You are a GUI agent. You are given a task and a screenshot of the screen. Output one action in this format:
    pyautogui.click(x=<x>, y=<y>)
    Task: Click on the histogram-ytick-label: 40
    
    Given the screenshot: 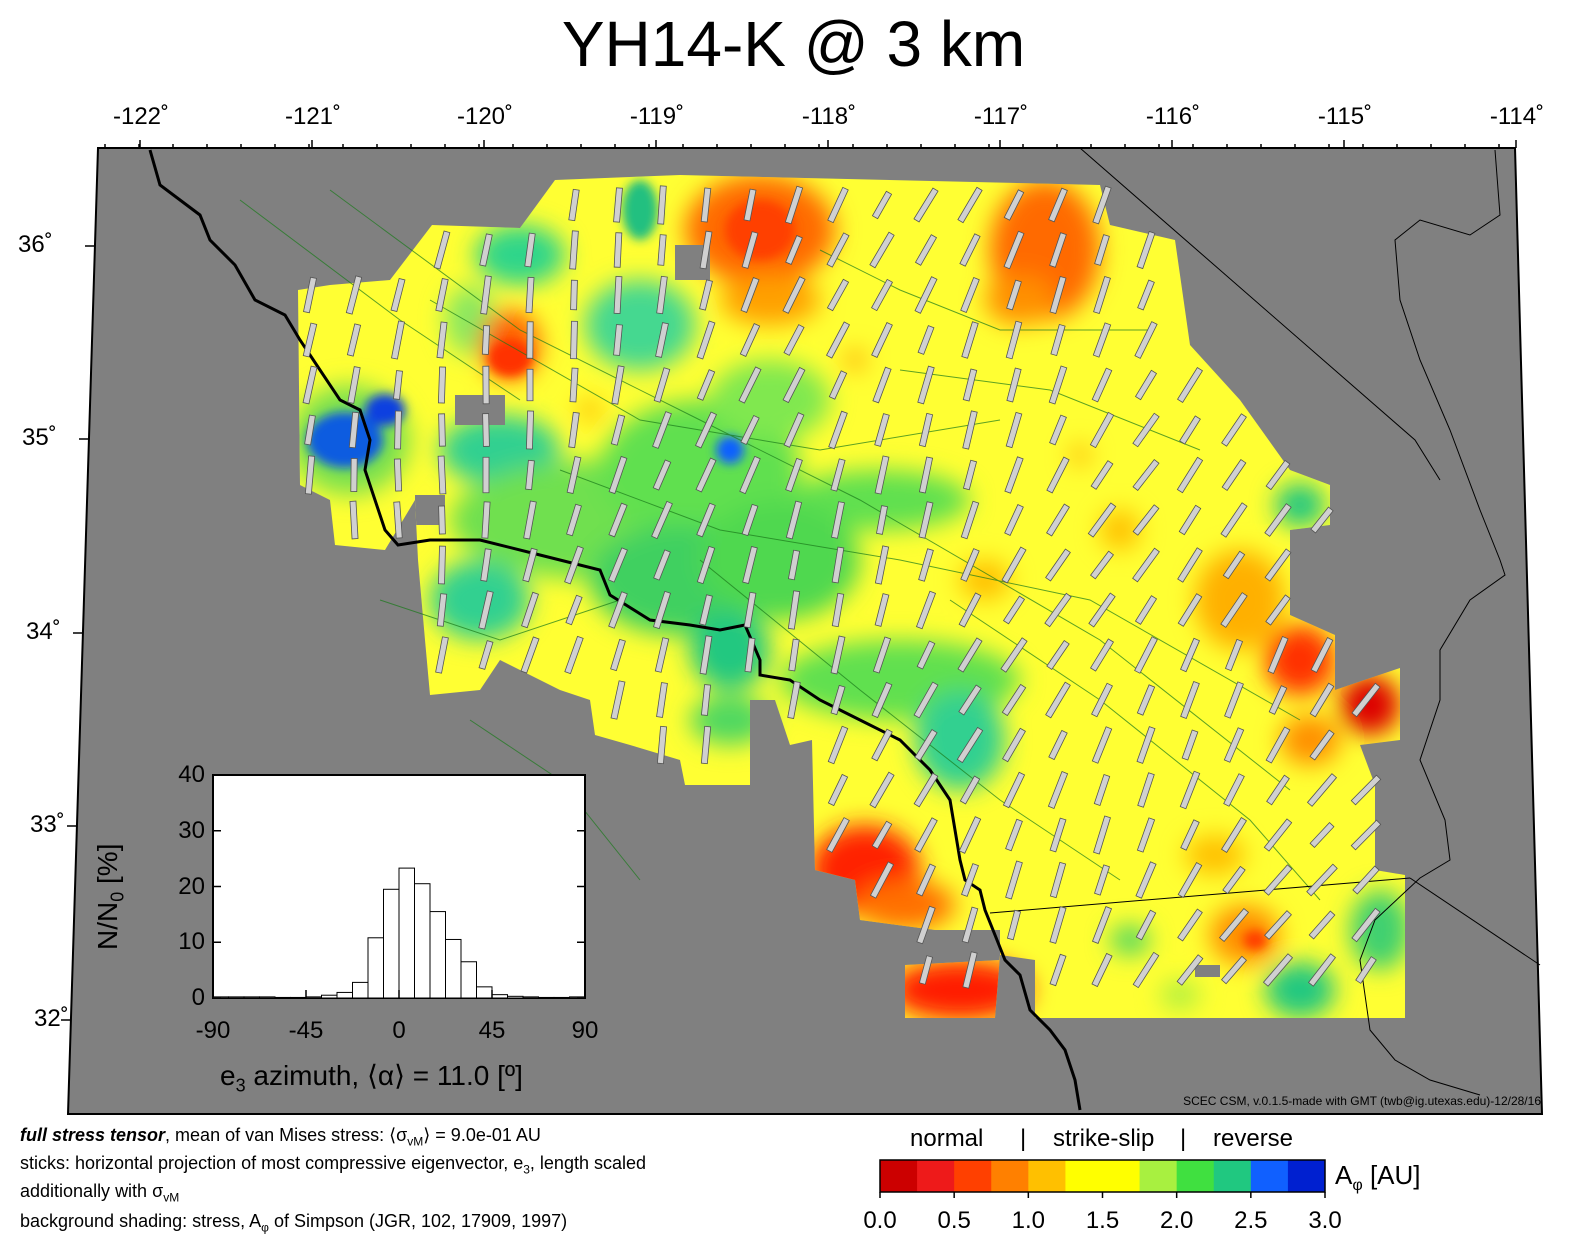 What is the action you would take?
    pyautogui.click(x=177, y=775)
    